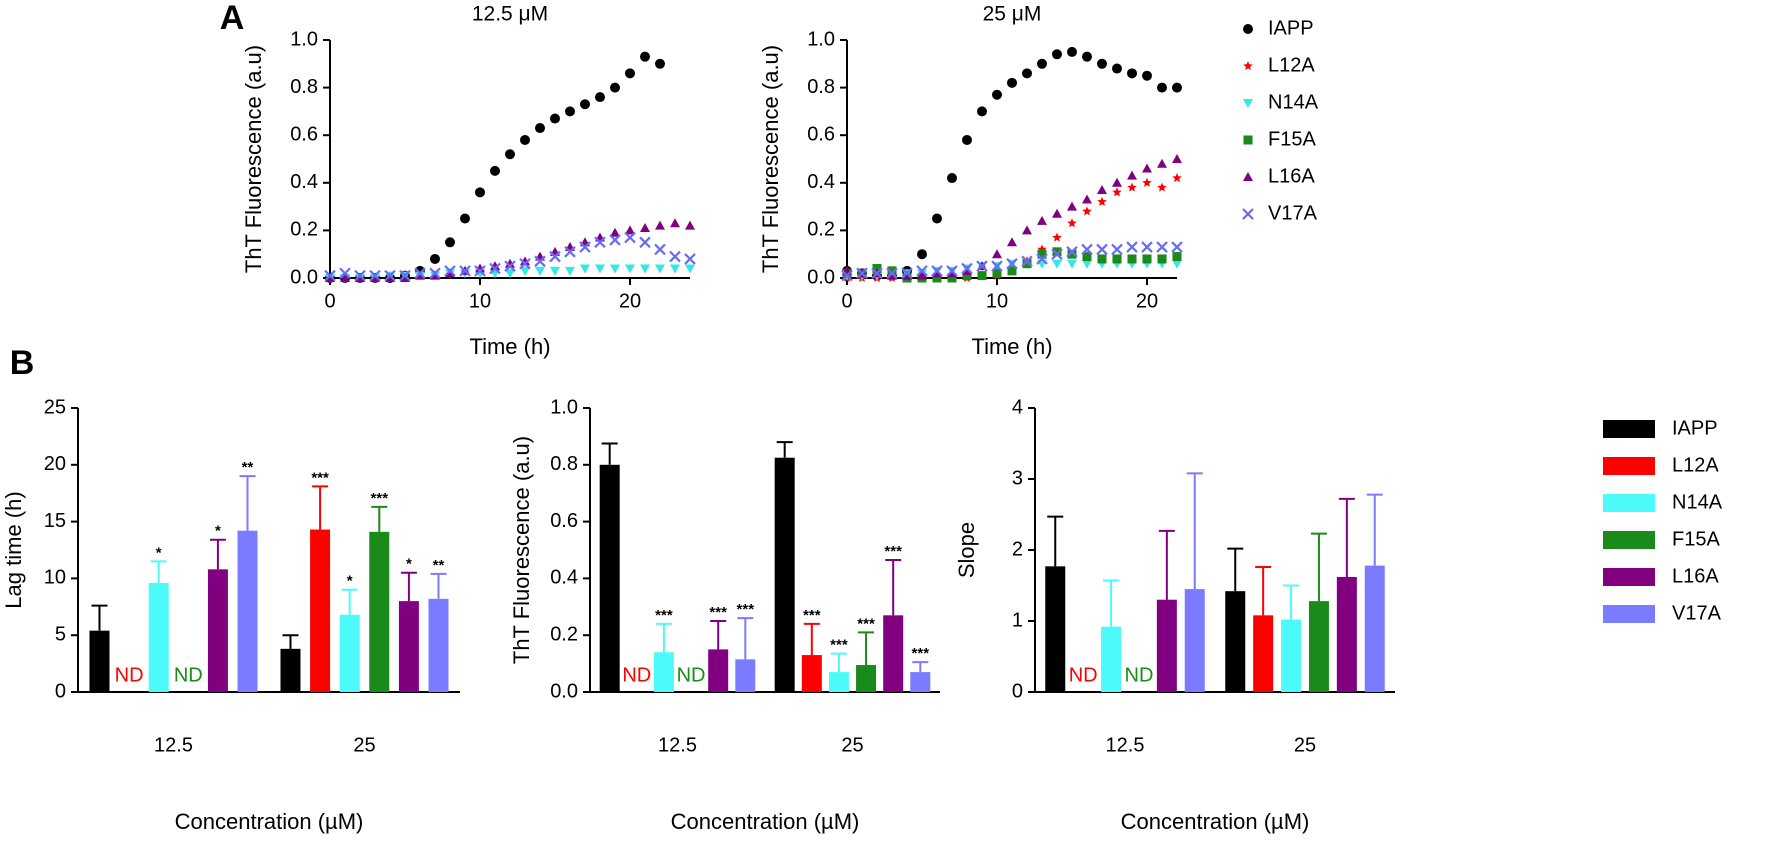  I want to click on y-axis-label: Lag time (h), so click(13, 549).